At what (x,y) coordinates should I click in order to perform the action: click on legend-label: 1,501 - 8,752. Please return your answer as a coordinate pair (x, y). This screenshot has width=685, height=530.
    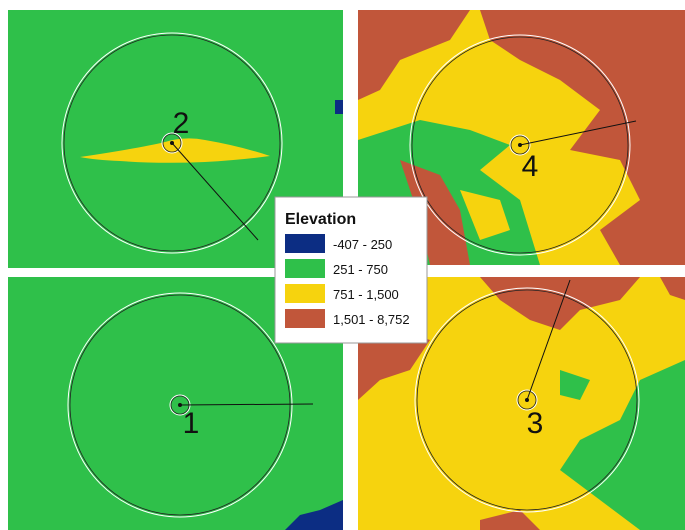
    Looking at the image, I should click on (371, 319).